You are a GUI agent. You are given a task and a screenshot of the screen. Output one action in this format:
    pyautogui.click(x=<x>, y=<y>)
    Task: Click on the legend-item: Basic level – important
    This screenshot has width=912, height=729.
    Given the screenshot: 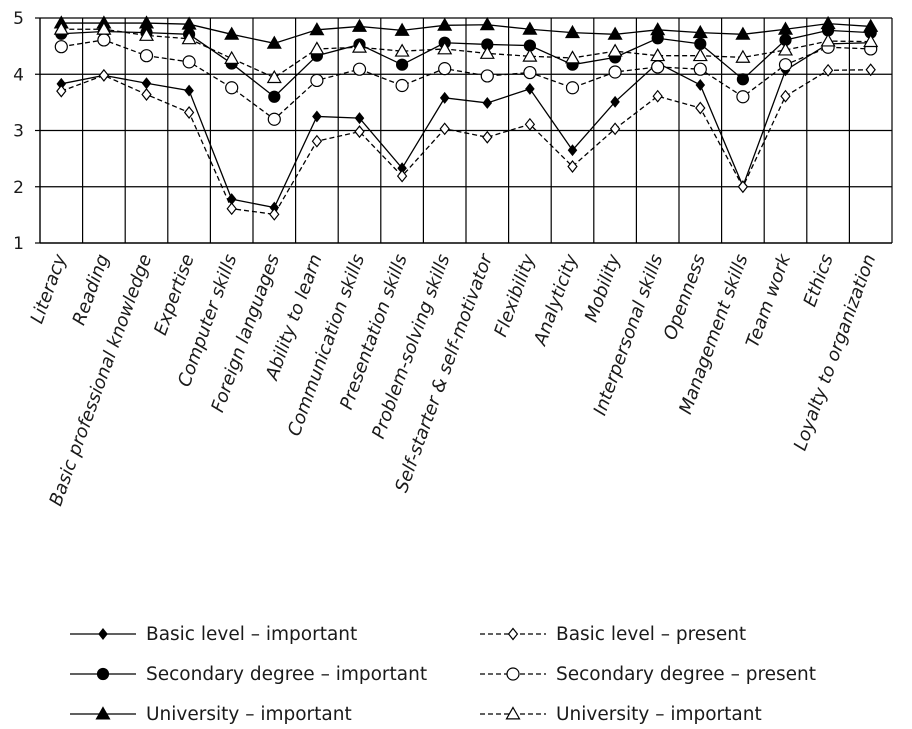 What is the action you would take?
    pyautogui.click(x=213, y=634)
    